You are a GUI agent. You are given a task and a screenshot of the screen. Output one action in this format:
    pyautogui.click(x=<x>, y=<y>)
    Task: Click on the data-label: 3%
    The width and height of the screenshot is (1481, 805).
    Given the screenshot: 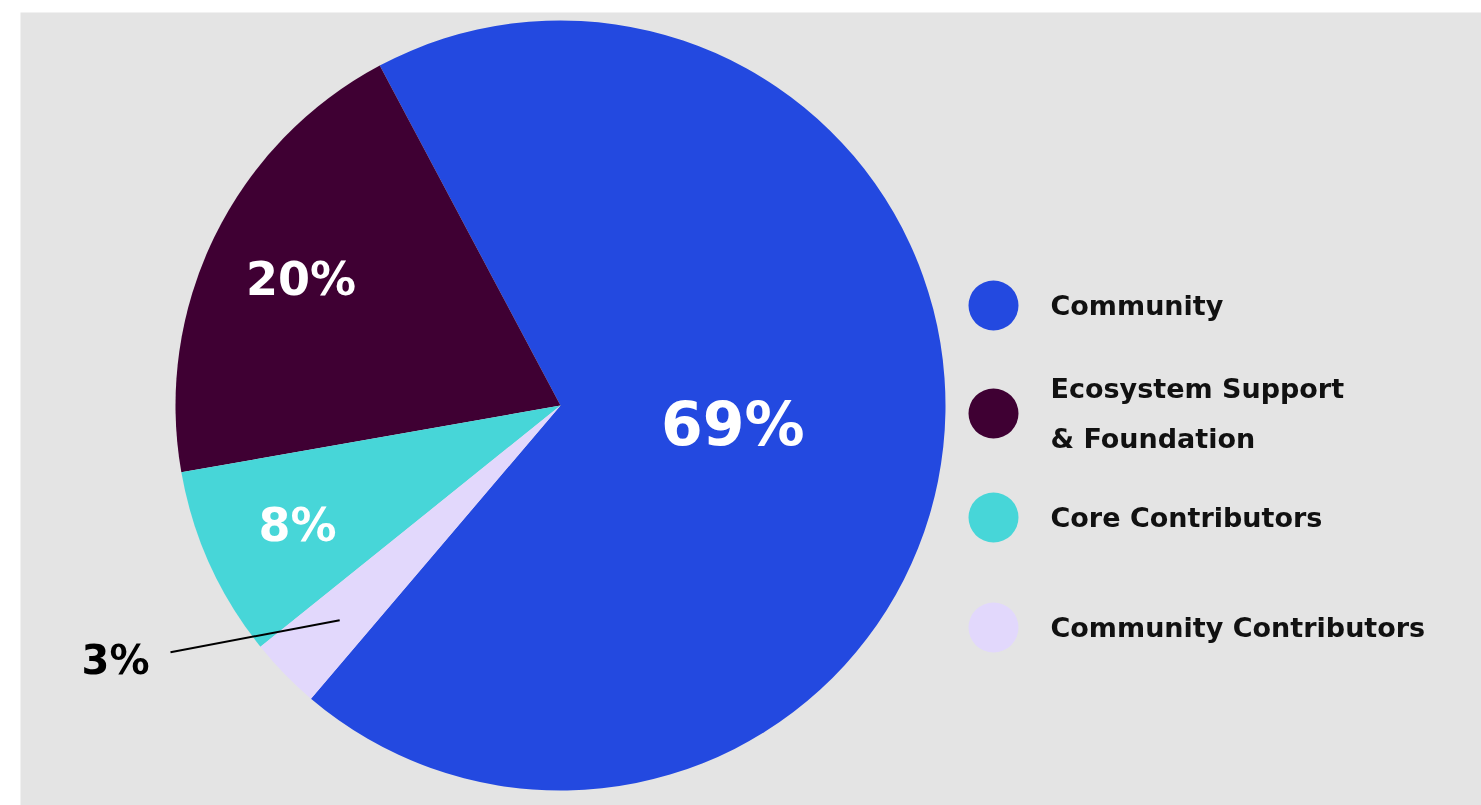 What is the action you would take?
    pyautogui.click(x=115, y=660)
    